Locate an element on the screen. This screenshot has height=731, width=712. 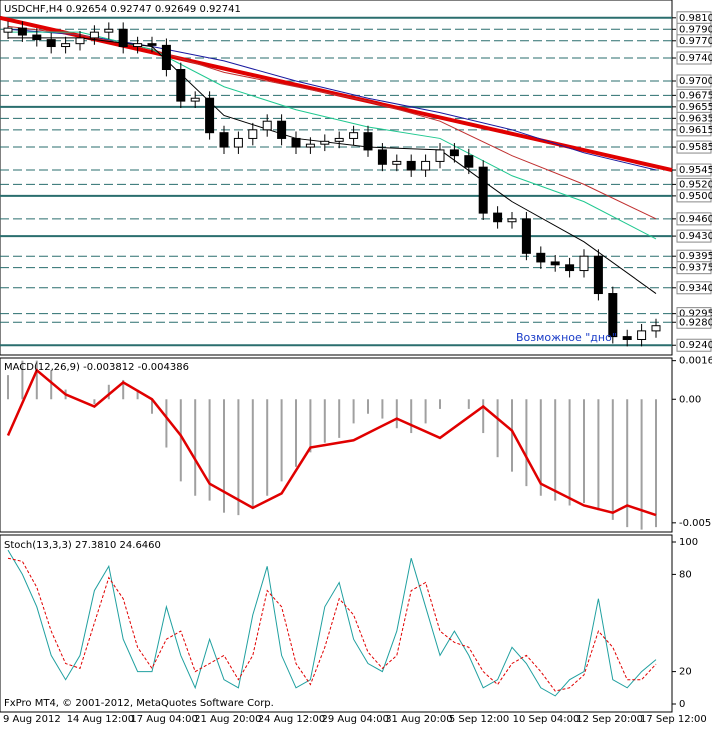
y-tick-label: 0.9240 is located at coordinates (695, 345).